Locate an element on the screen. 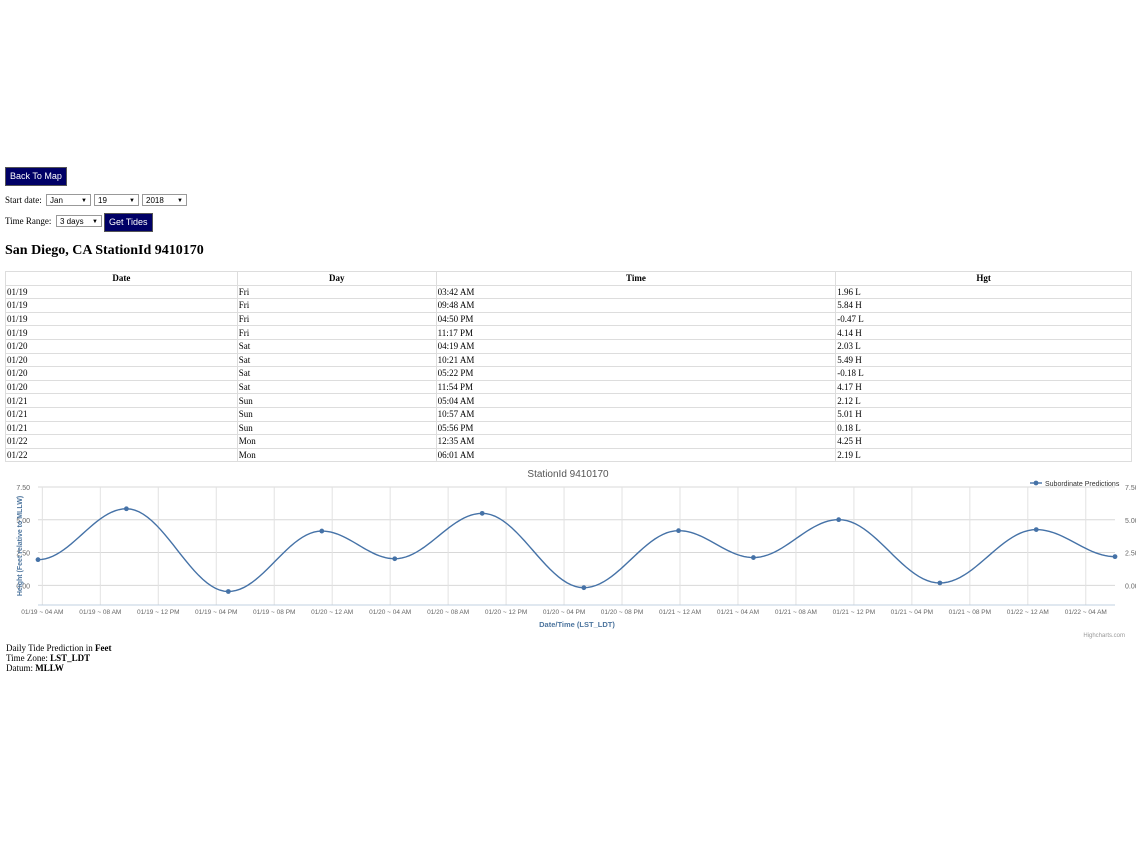 The image size is (1136, 852). cell-date: 01/21 is located at coordinates (121, 400).